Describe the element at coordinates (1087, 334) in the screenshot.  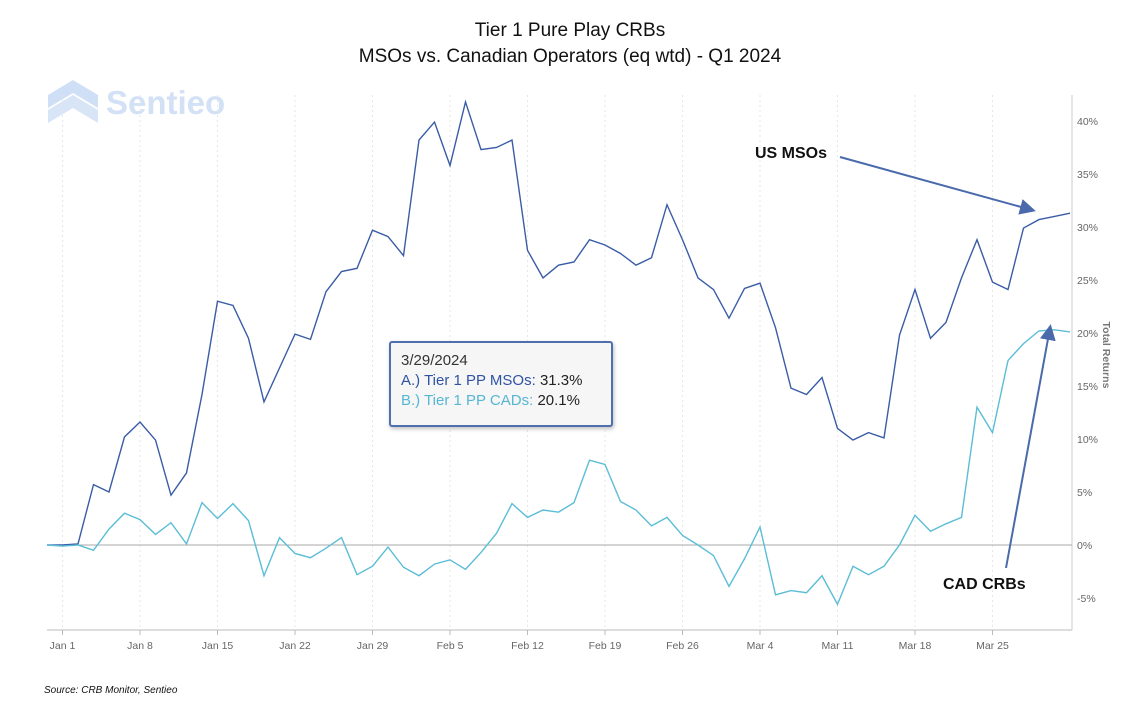
I see `y-tick-label: 20%` at that location.